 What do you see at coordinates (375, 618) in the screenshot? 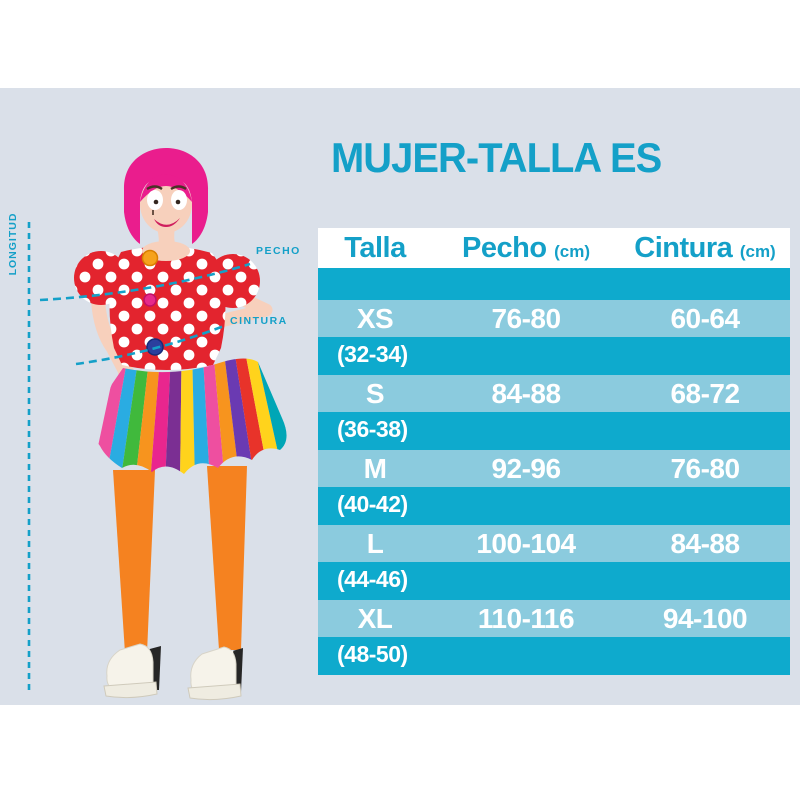
I see `size-label: XL` at bounding box center [375, 618].